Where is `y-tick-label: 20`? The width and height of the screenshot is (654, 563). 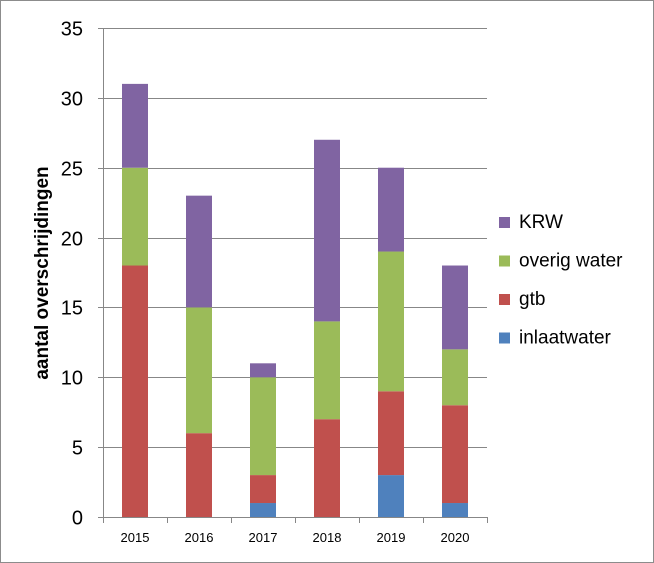 y-tick-label: 20 is located at coordinates (72, 240).